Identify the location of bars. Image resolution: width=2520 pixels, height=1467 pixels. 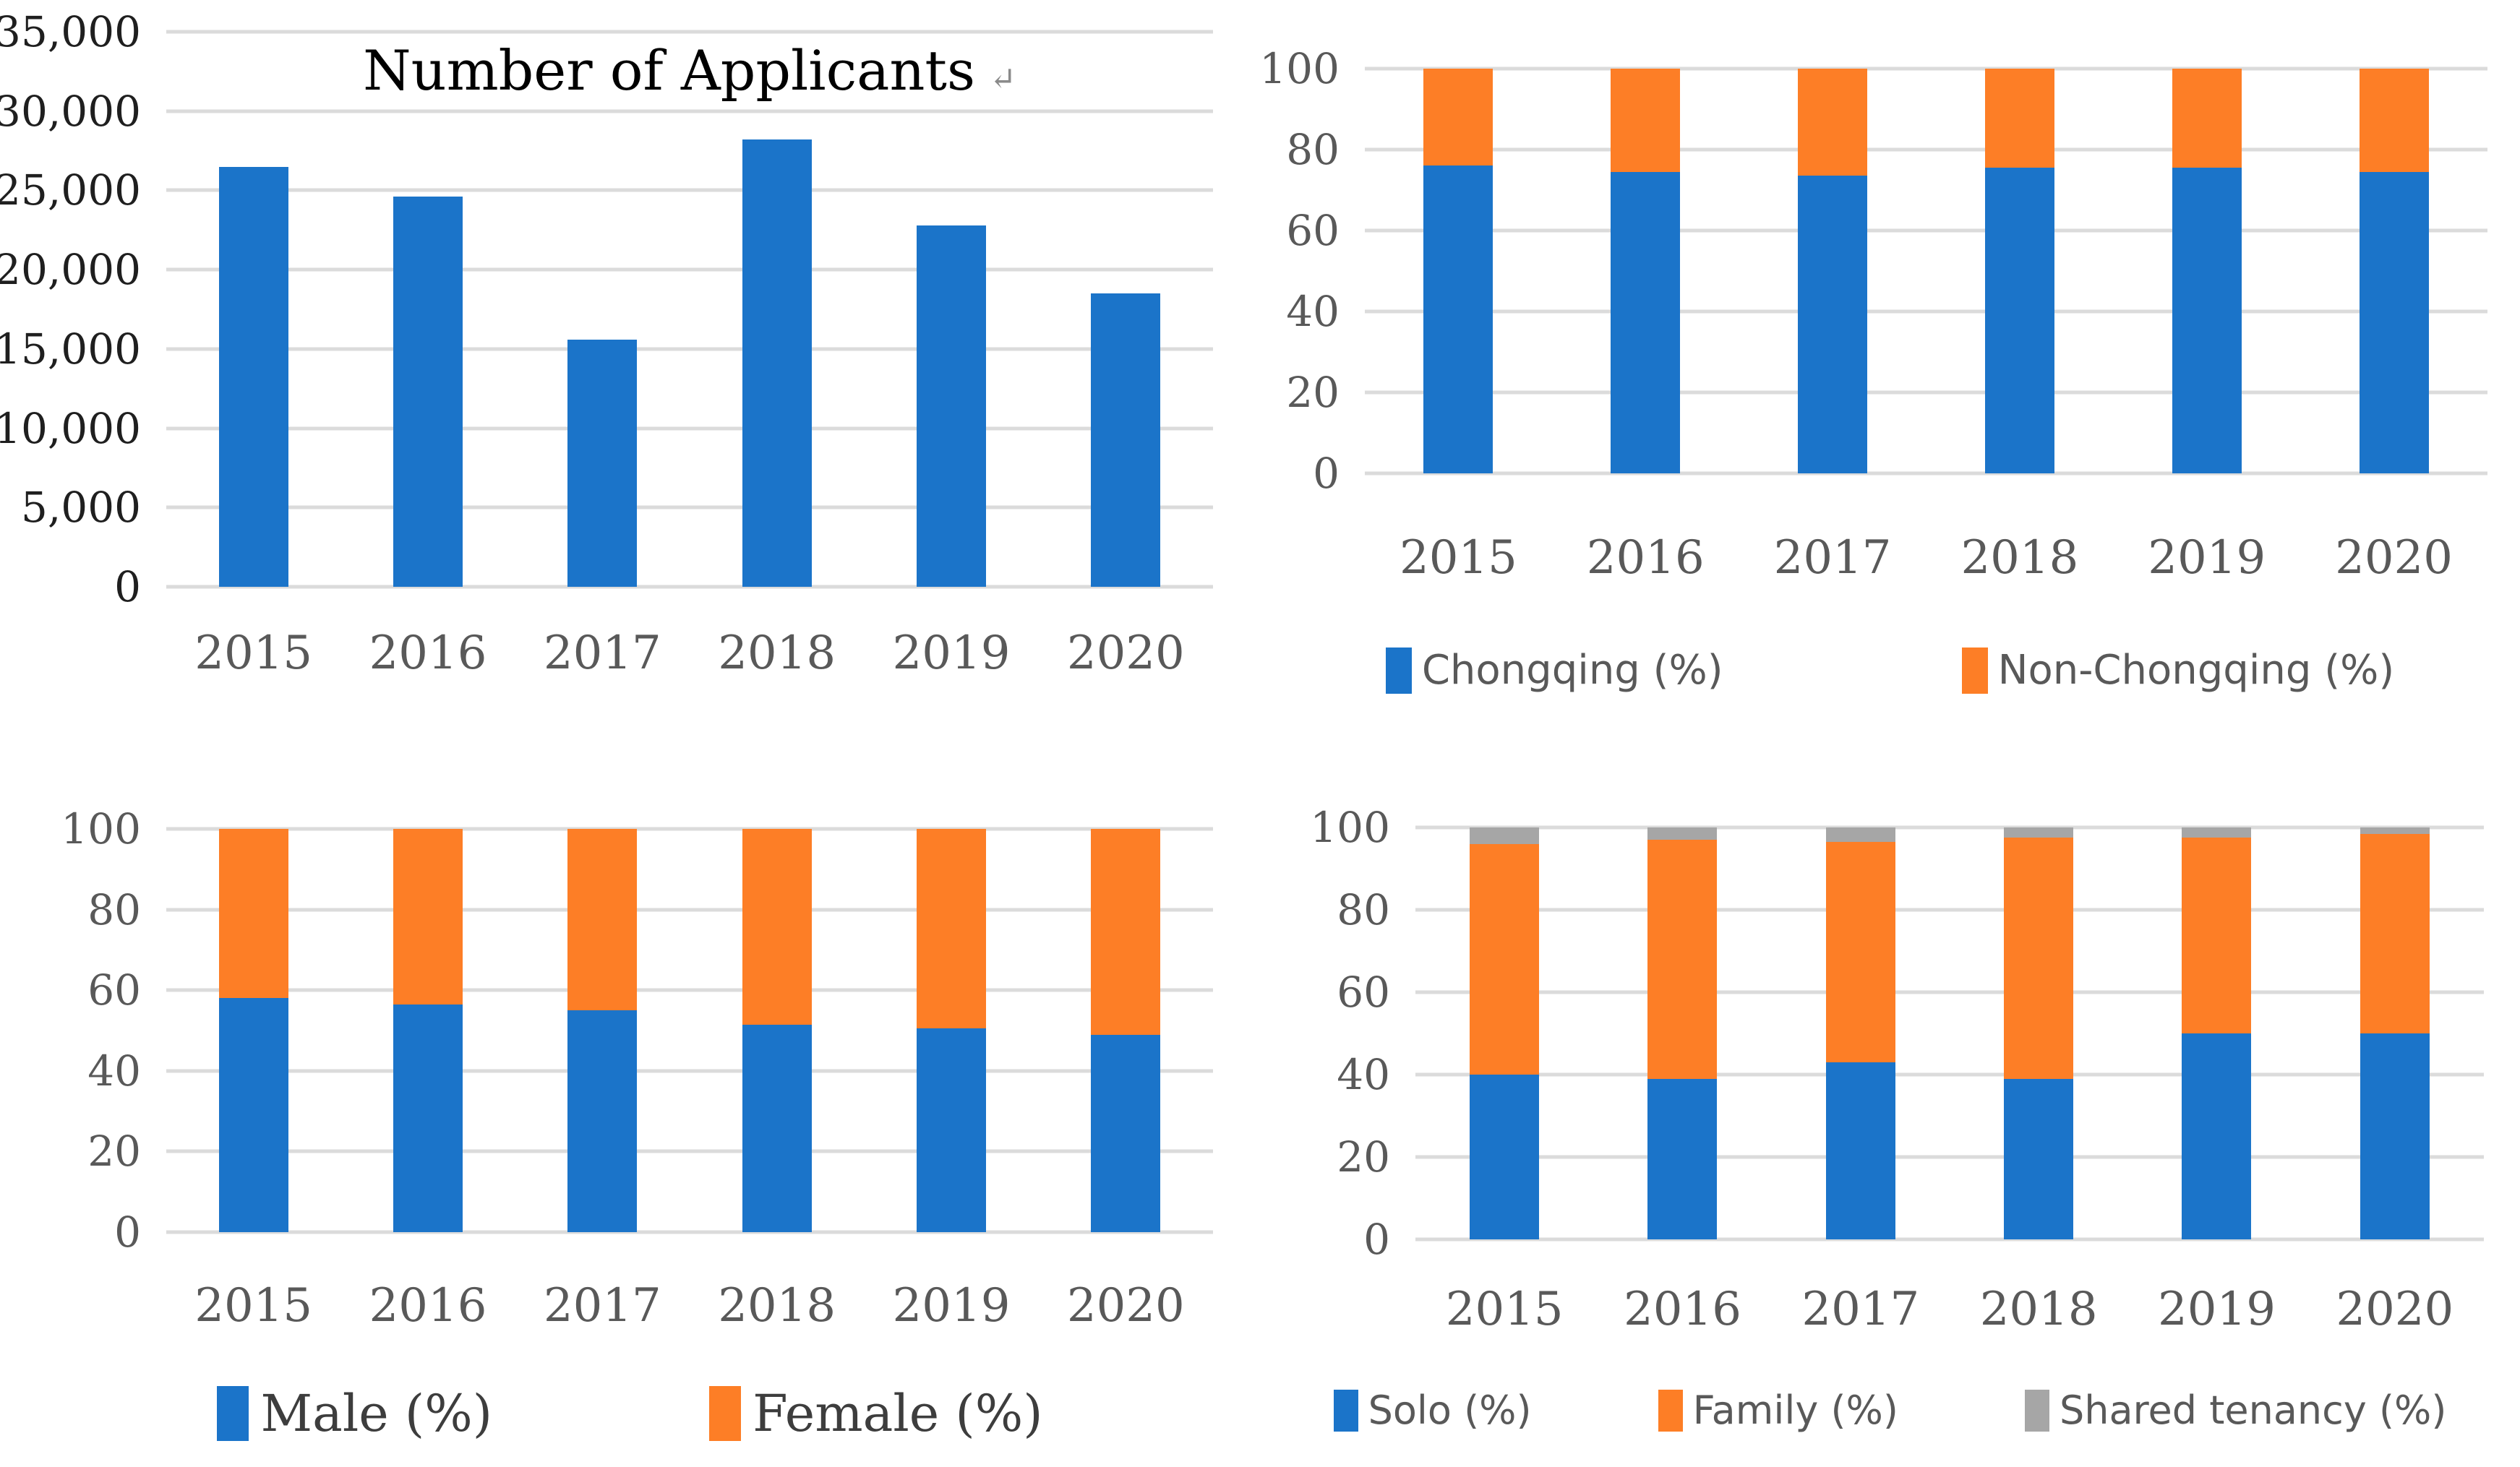
(1949, 1033).